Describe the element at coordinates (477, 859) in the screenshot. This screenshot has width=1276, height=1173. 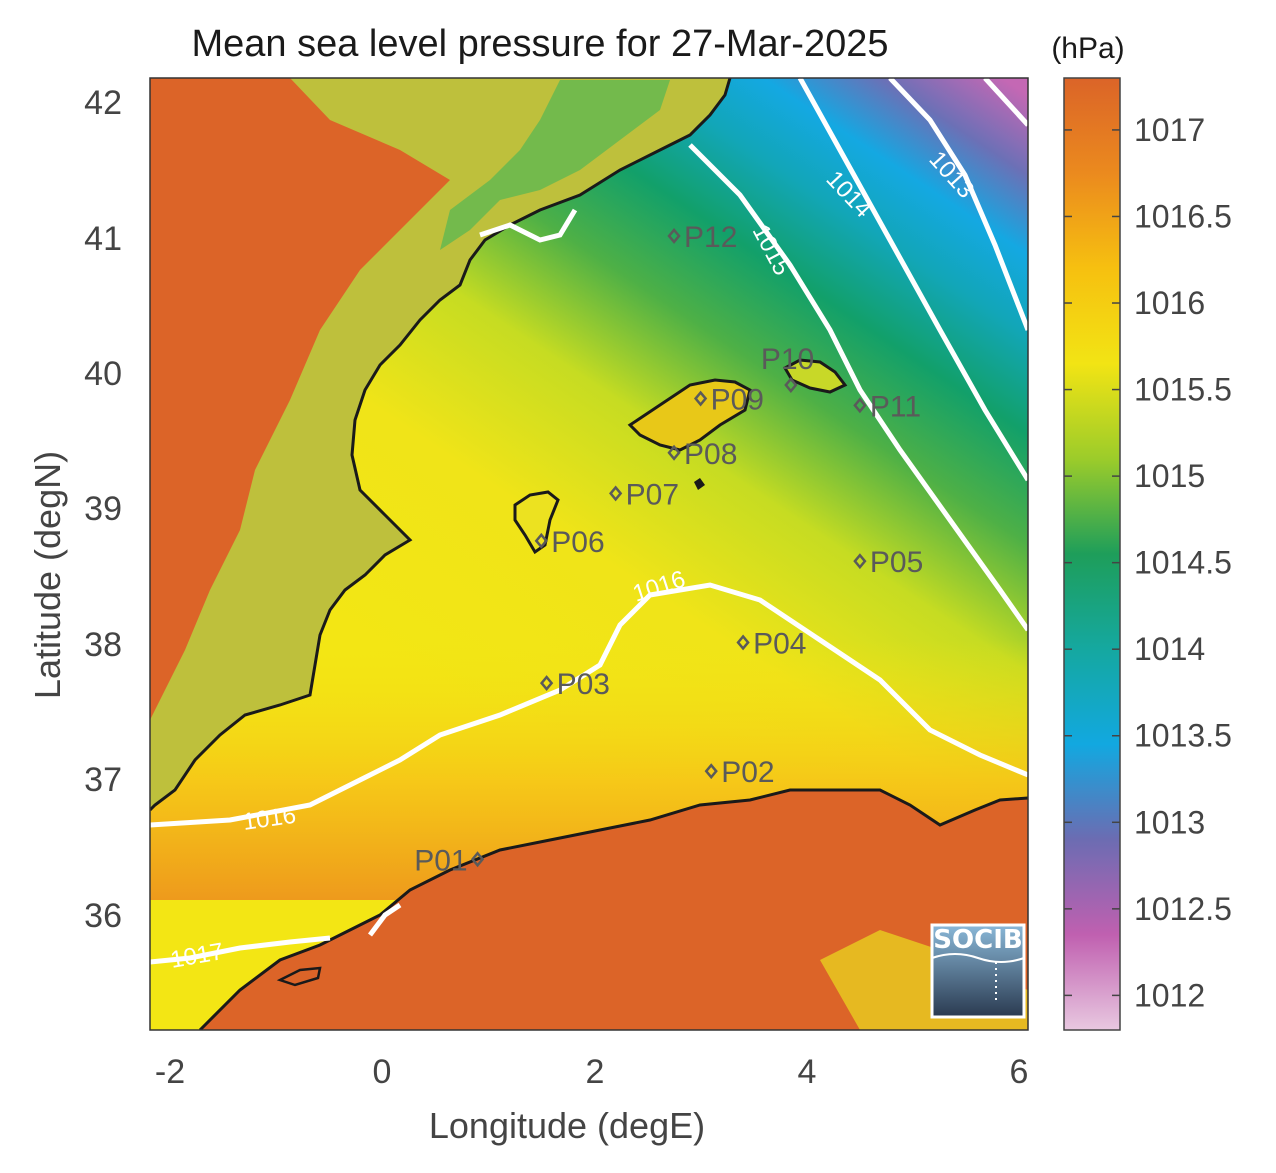
I see `station-marker-p01` at that location.